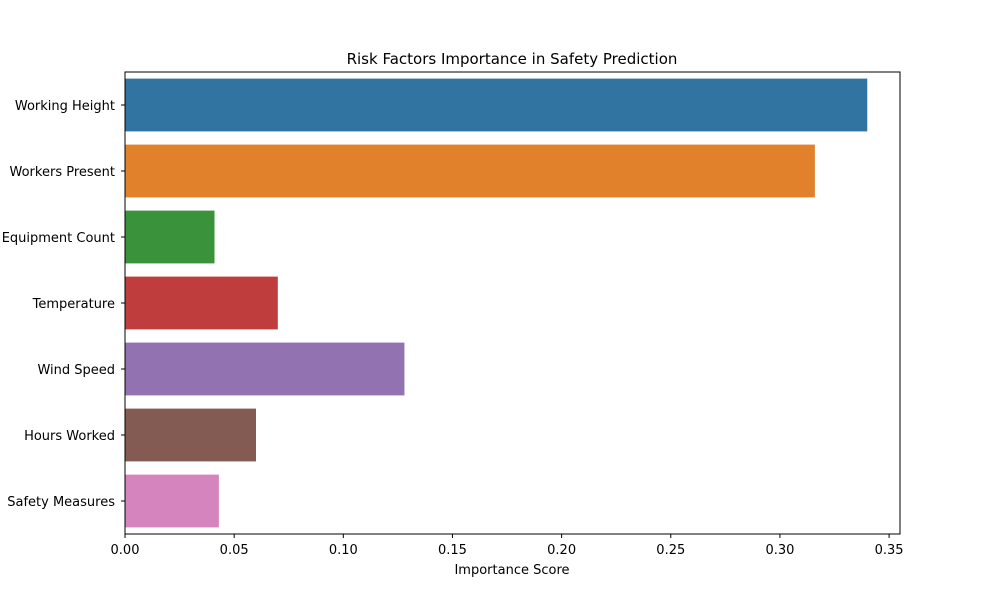  I want to click on x-tick-label: 0.10, so click(343, 550).